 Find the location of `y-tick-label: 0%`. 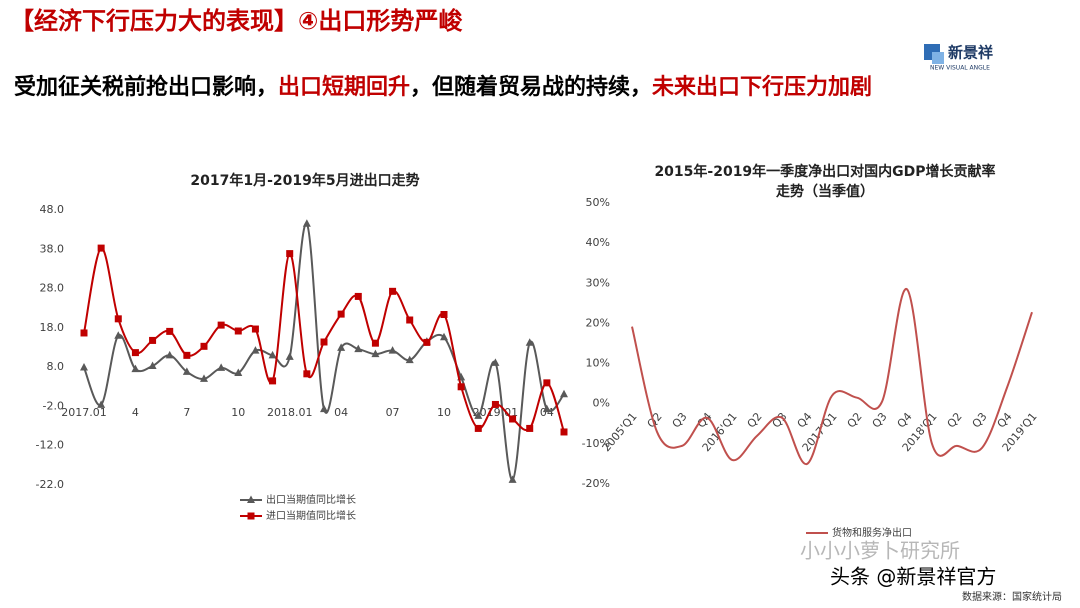

y-tick-label: 0% is located at coordinates (601, 403).